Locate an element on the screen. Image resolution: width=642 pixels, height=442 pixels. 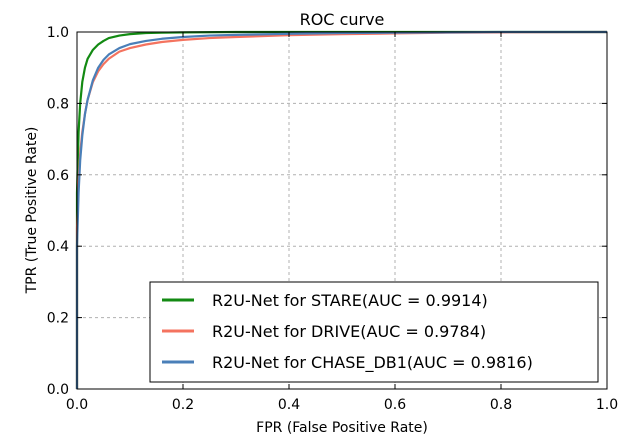
y-tick-label: 0.4 is located at coordinates (58, 247).